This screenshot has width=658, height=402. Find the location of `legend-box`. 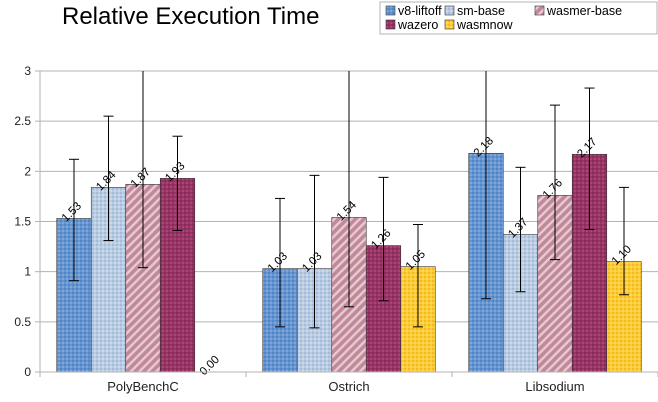

legend-box is located at coordinates (518, 18).